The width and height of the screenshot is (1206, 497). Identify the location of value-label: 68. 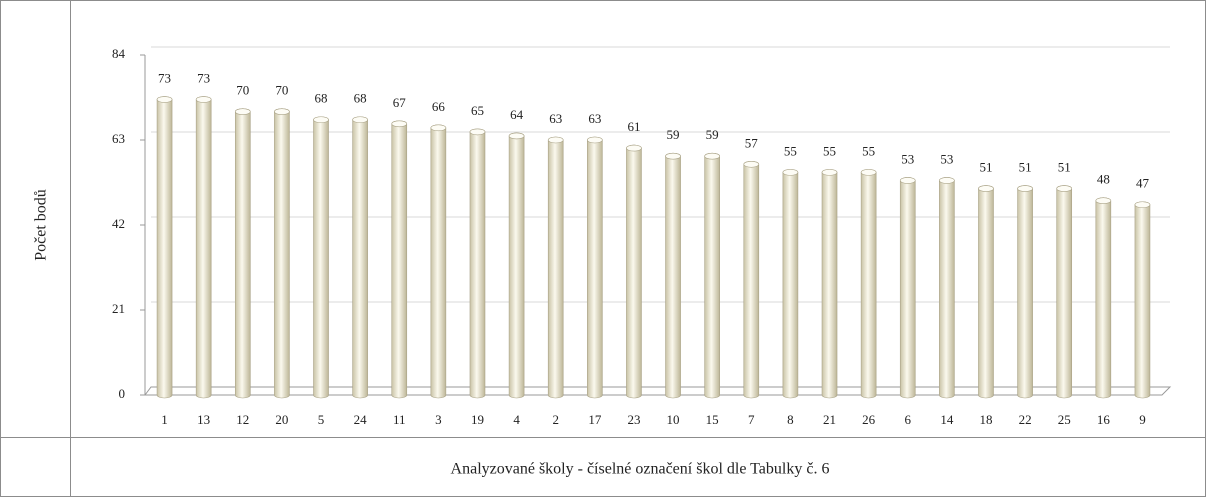
(321, 98).